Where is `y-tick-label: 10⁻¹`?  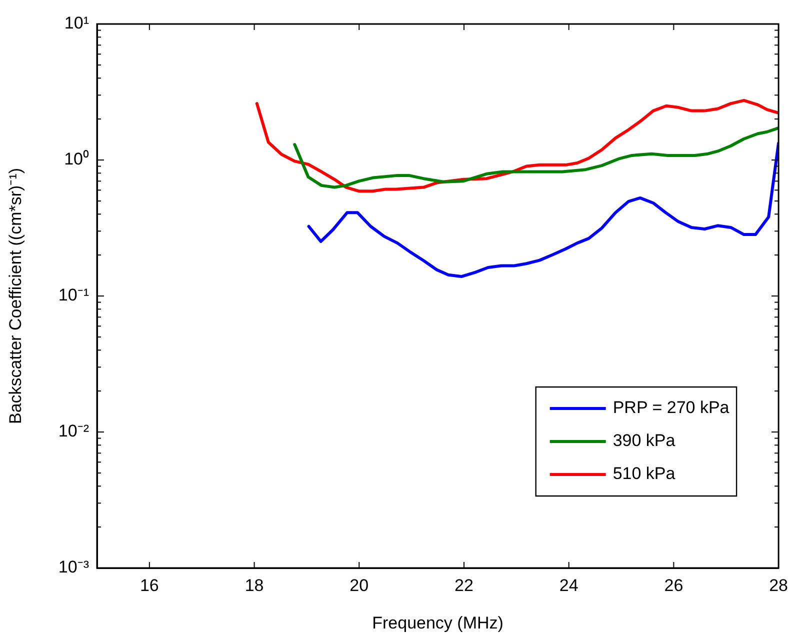
y-tick-label: 10⁻¹ is located at coordinates (74, 295).